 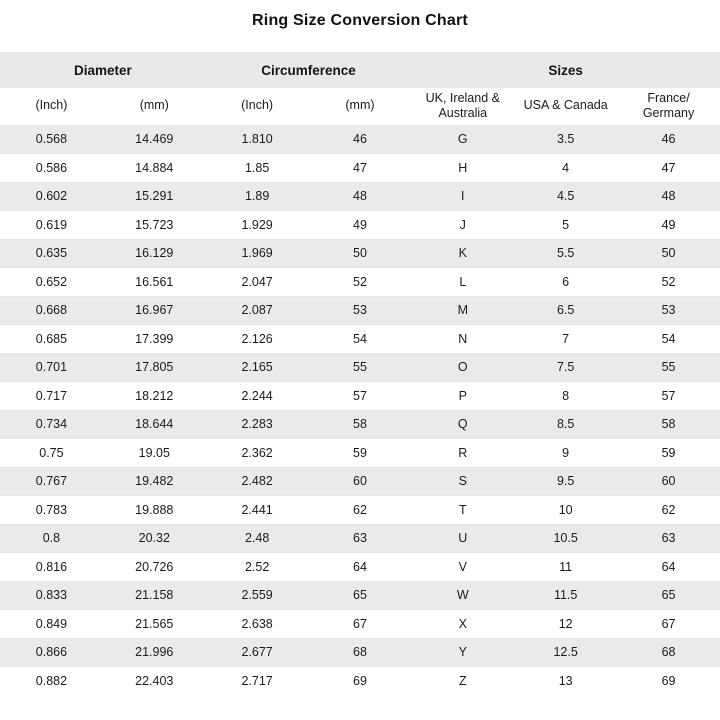 I want to click on table-cell: 16.129, so click(x=154, y=253).